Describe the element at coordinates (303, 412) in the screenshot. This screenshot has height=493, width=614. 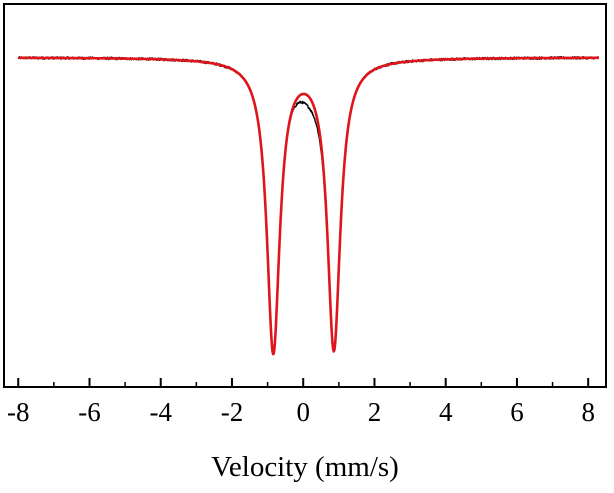
I see `x-tick-label: 0` at that location.